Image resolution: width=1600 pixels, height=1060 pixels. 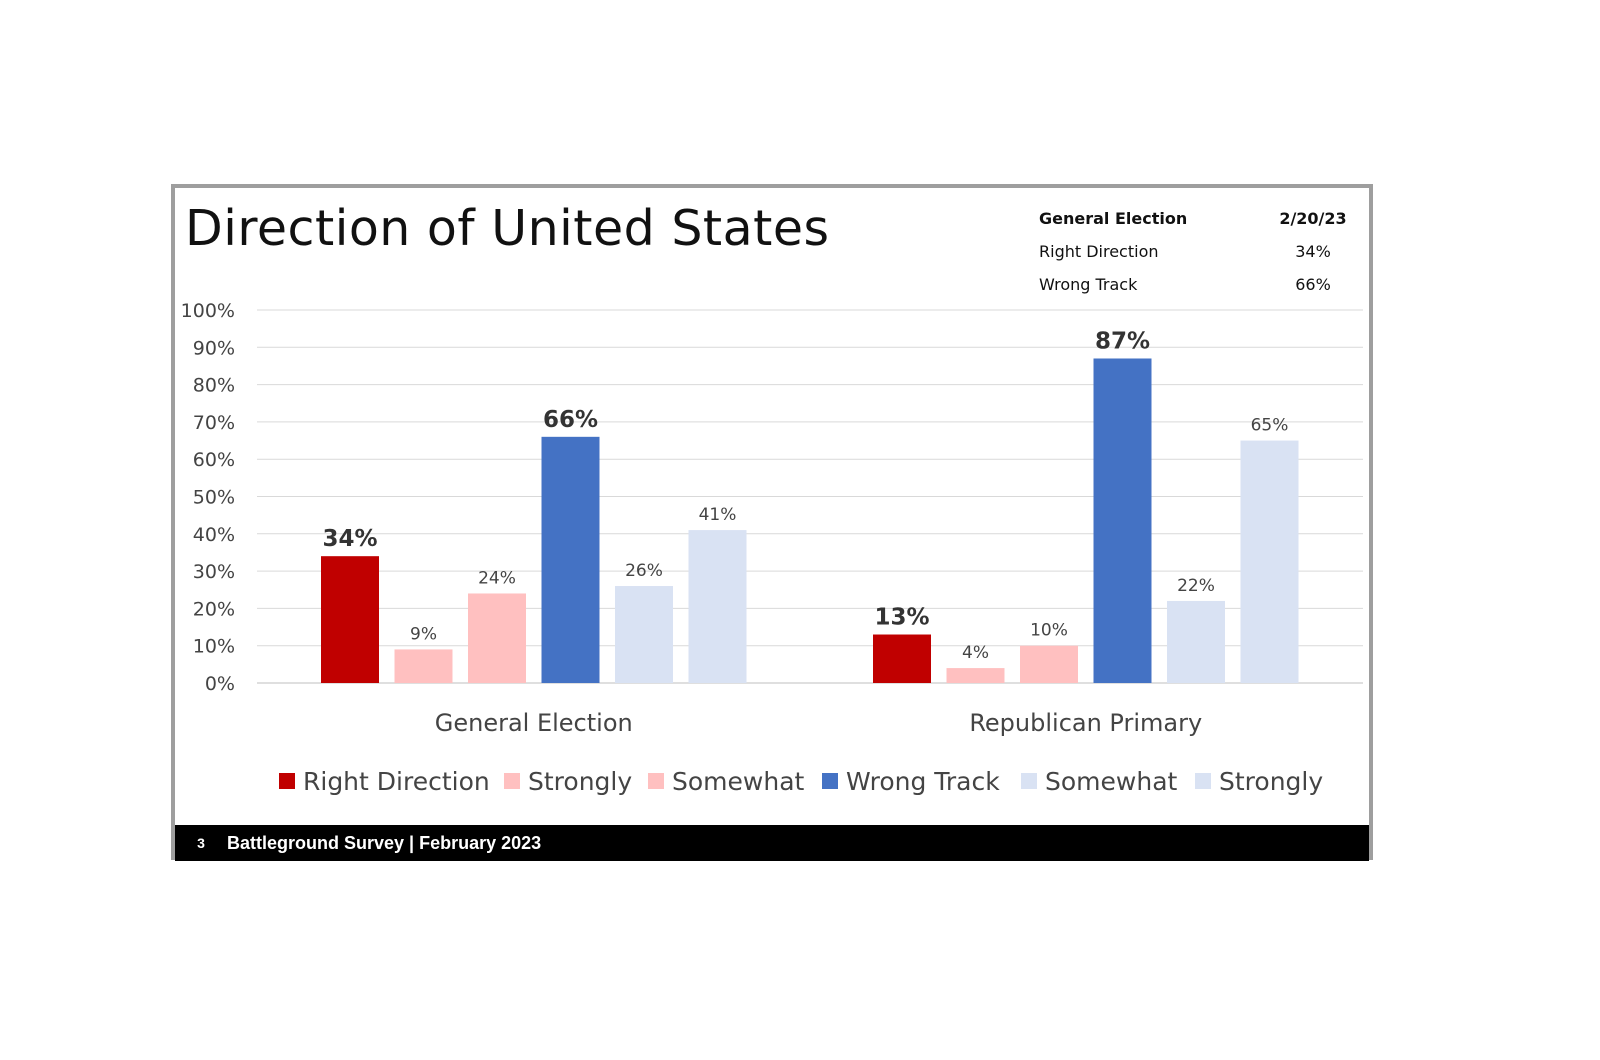 What do you see at coordinates (772, 843) in the screenshot?
I see `footer-bar: 3 Battleground Survey | February 2023` at bounding box center [772, 843].